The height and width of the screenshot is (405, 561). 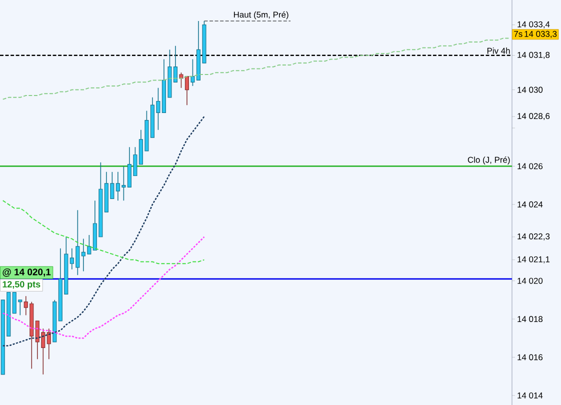 I want to click on y-tick-label: 14 018, so click(x=530, y=319).